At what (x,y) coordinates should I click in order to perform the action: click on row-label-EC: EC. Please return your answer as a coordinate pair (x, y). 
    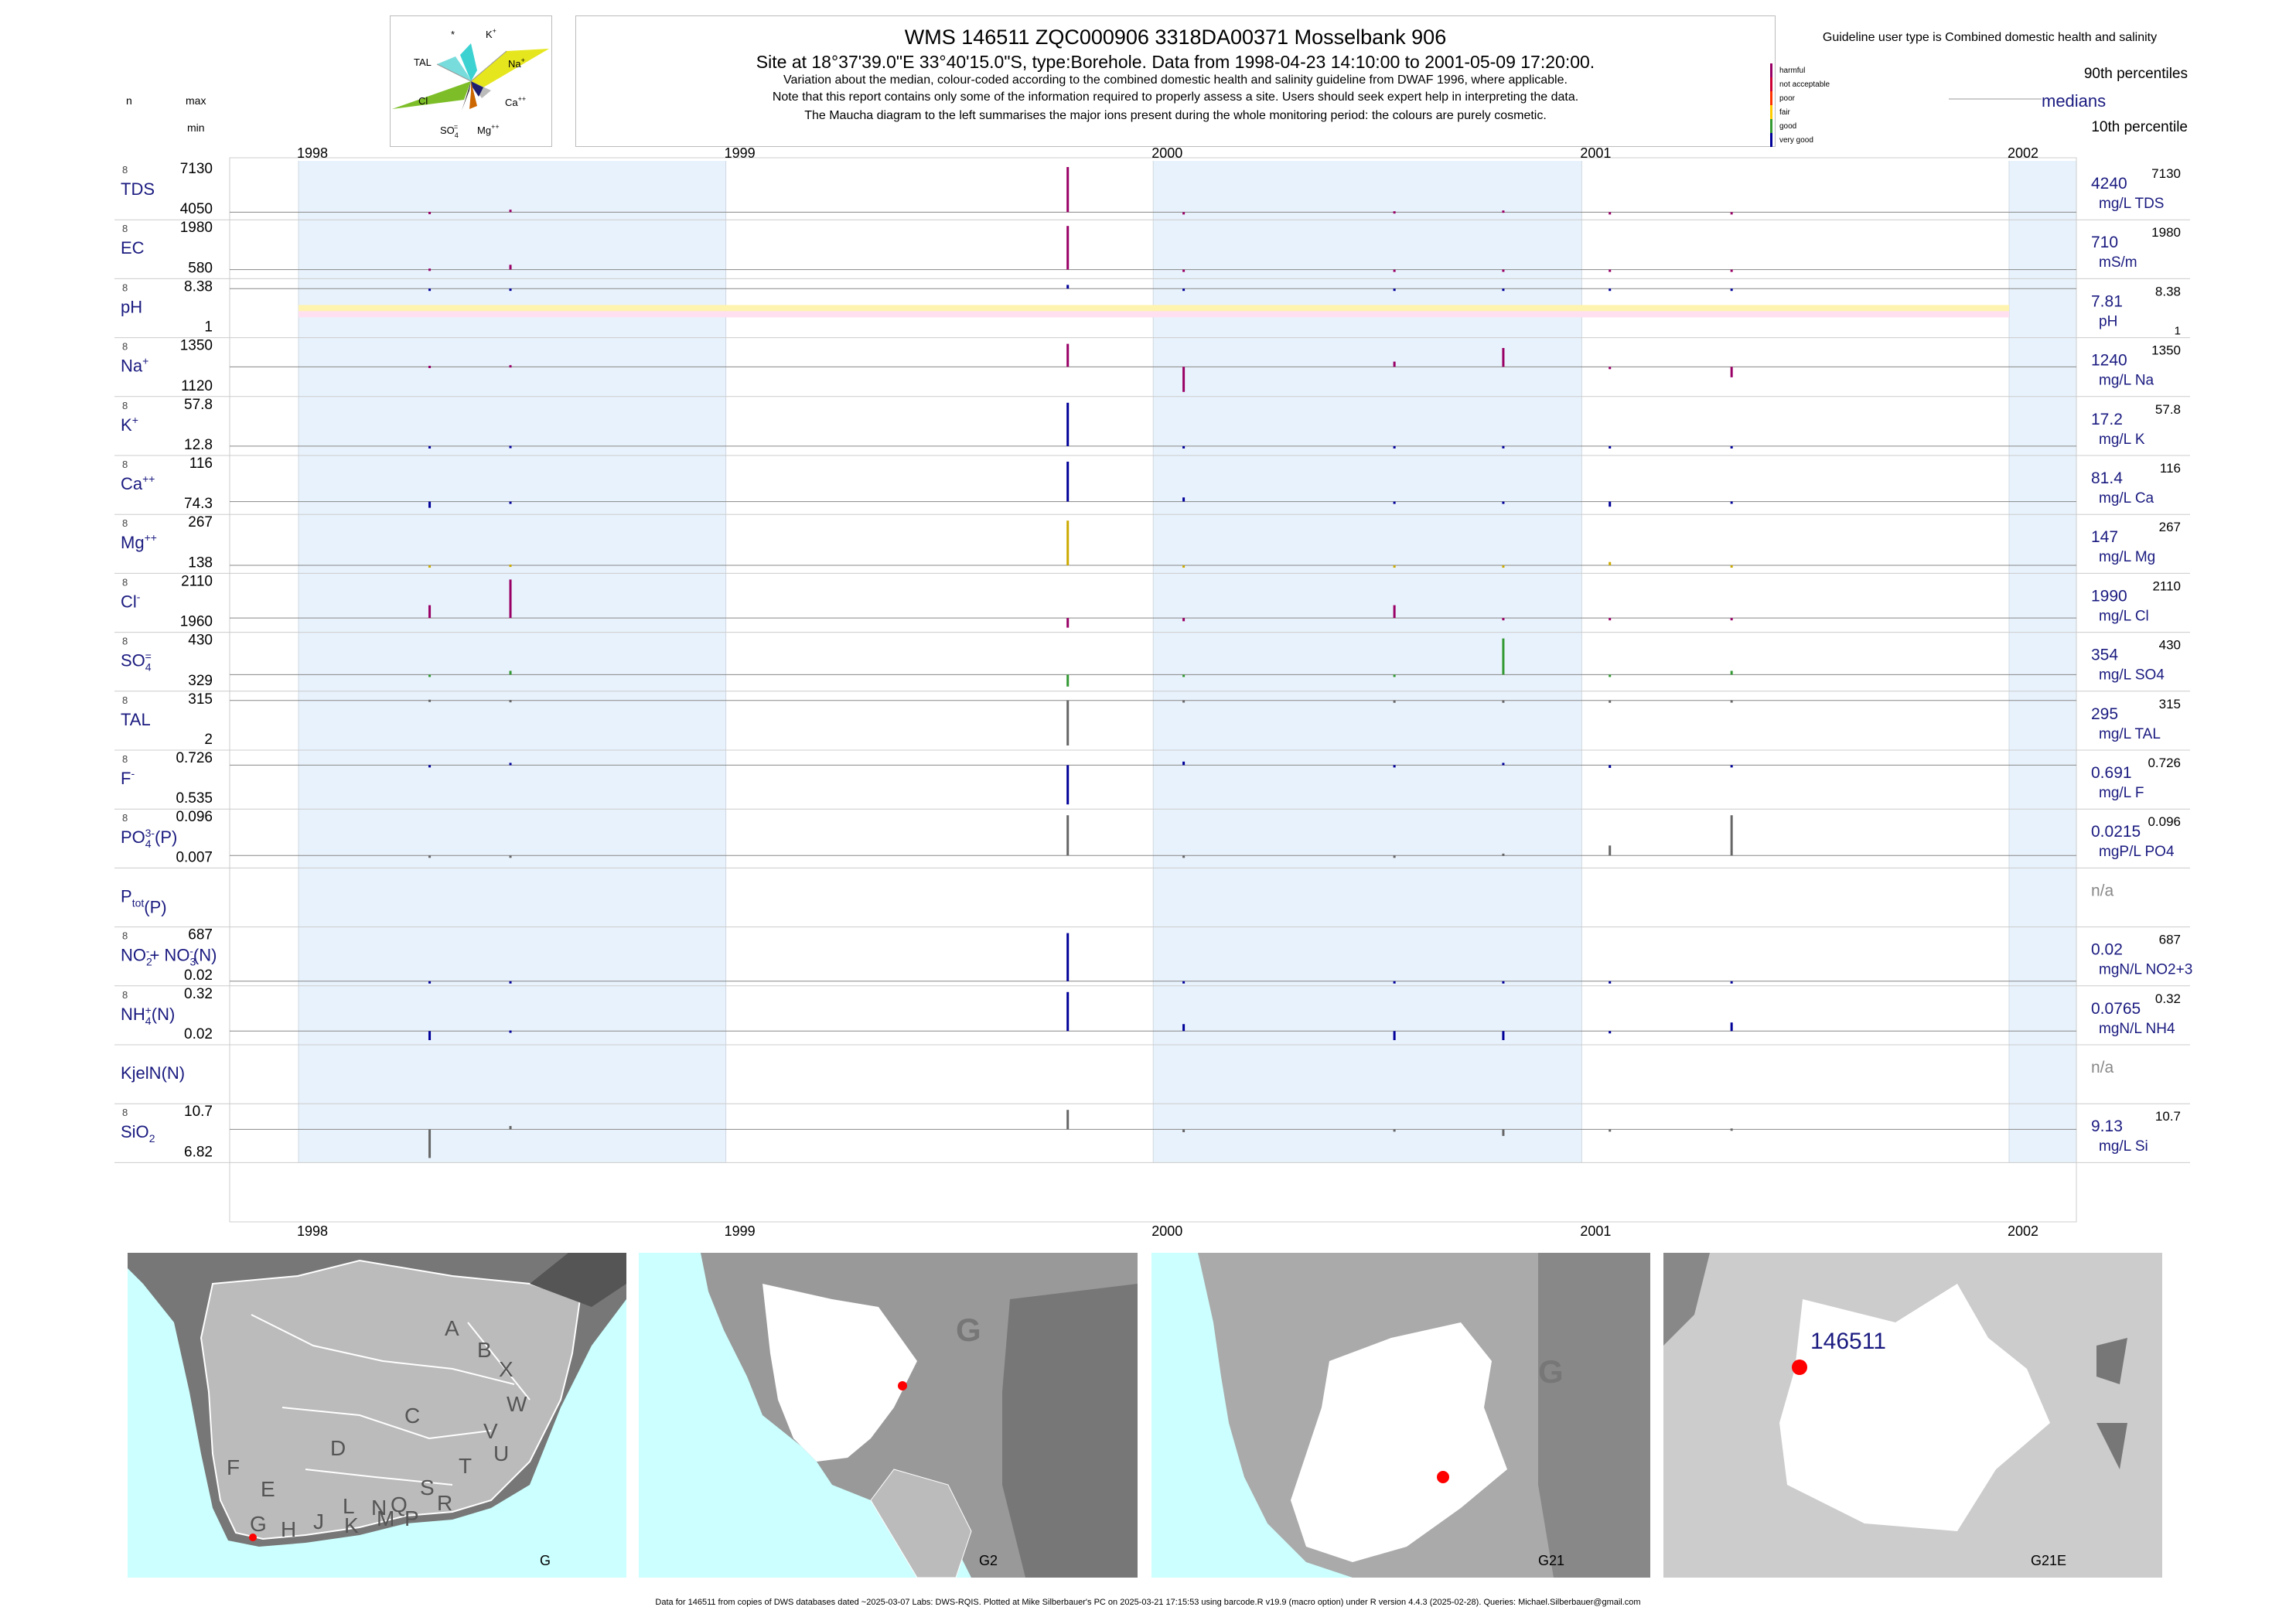
    Looking at the image, I should click on (133, 248).